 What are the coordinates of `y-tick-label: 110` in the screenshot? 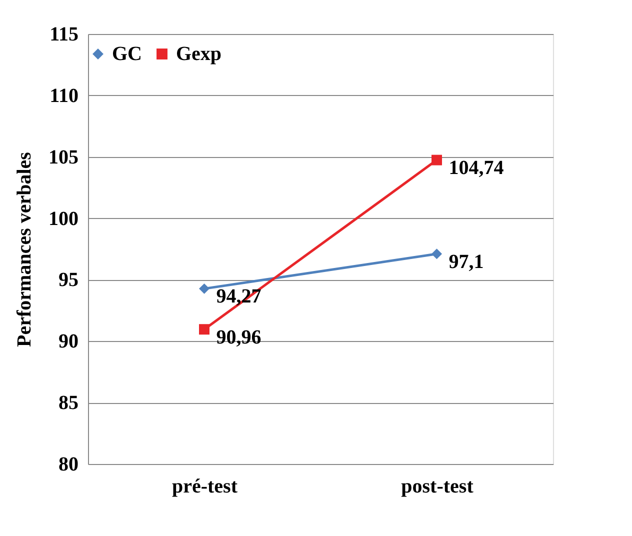 It's located at (64, 95).